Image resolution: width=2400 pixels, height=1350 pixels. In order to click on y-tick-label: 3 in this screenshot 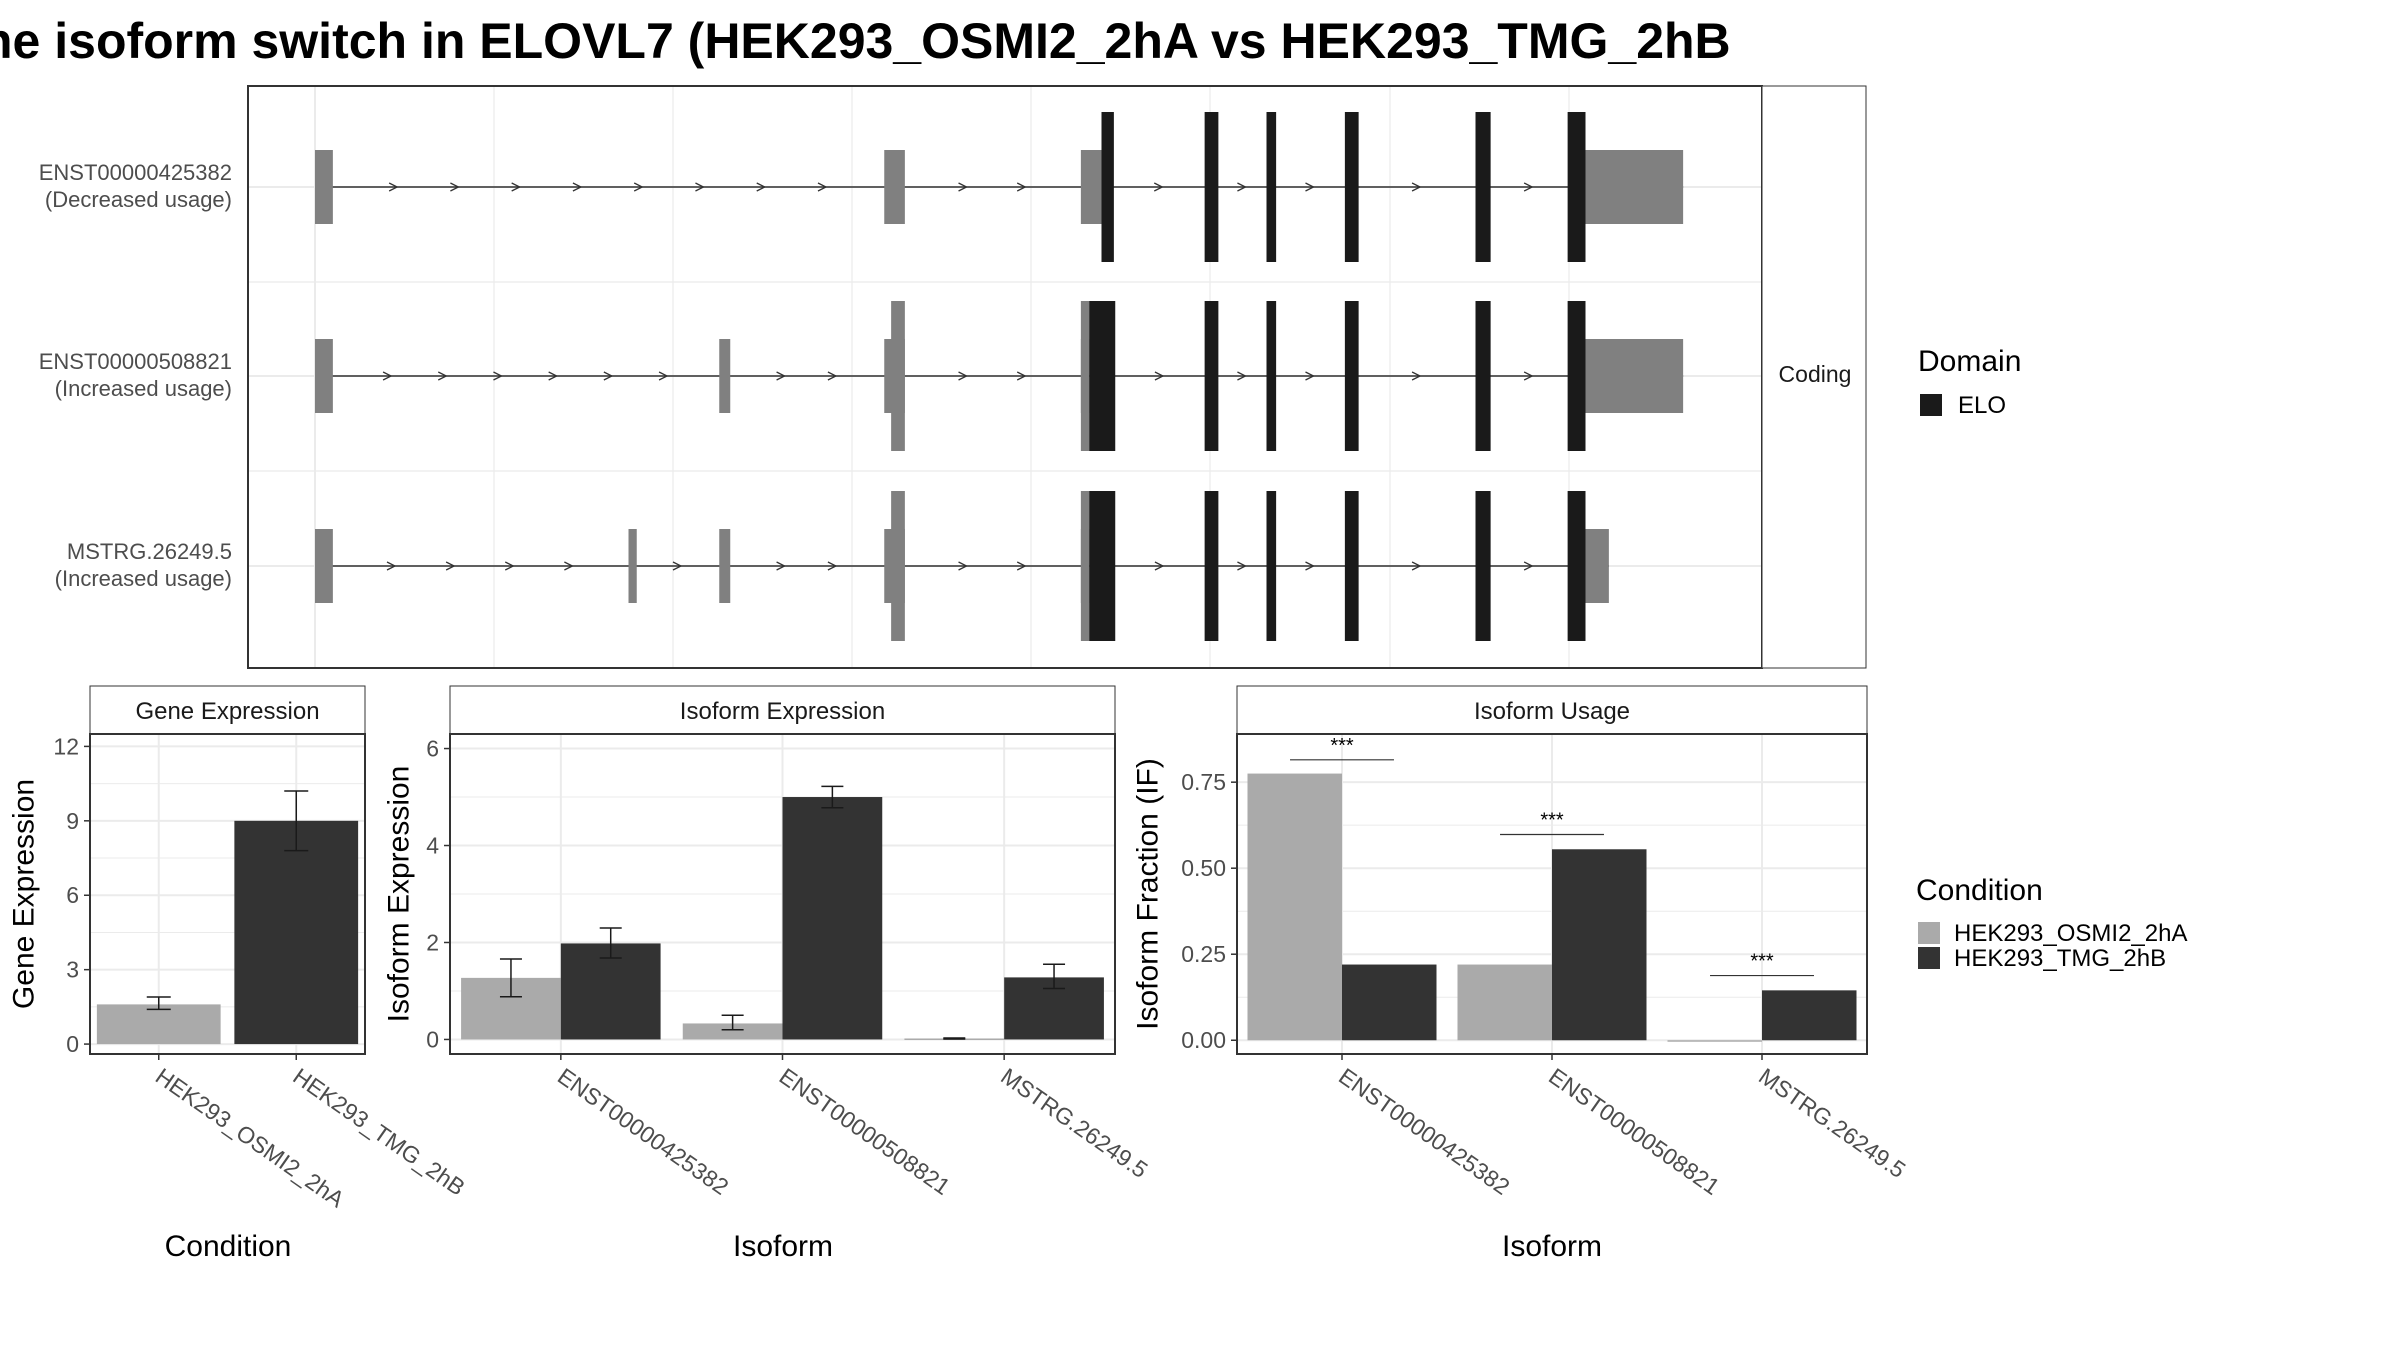, I will do `click(72, 970)`.